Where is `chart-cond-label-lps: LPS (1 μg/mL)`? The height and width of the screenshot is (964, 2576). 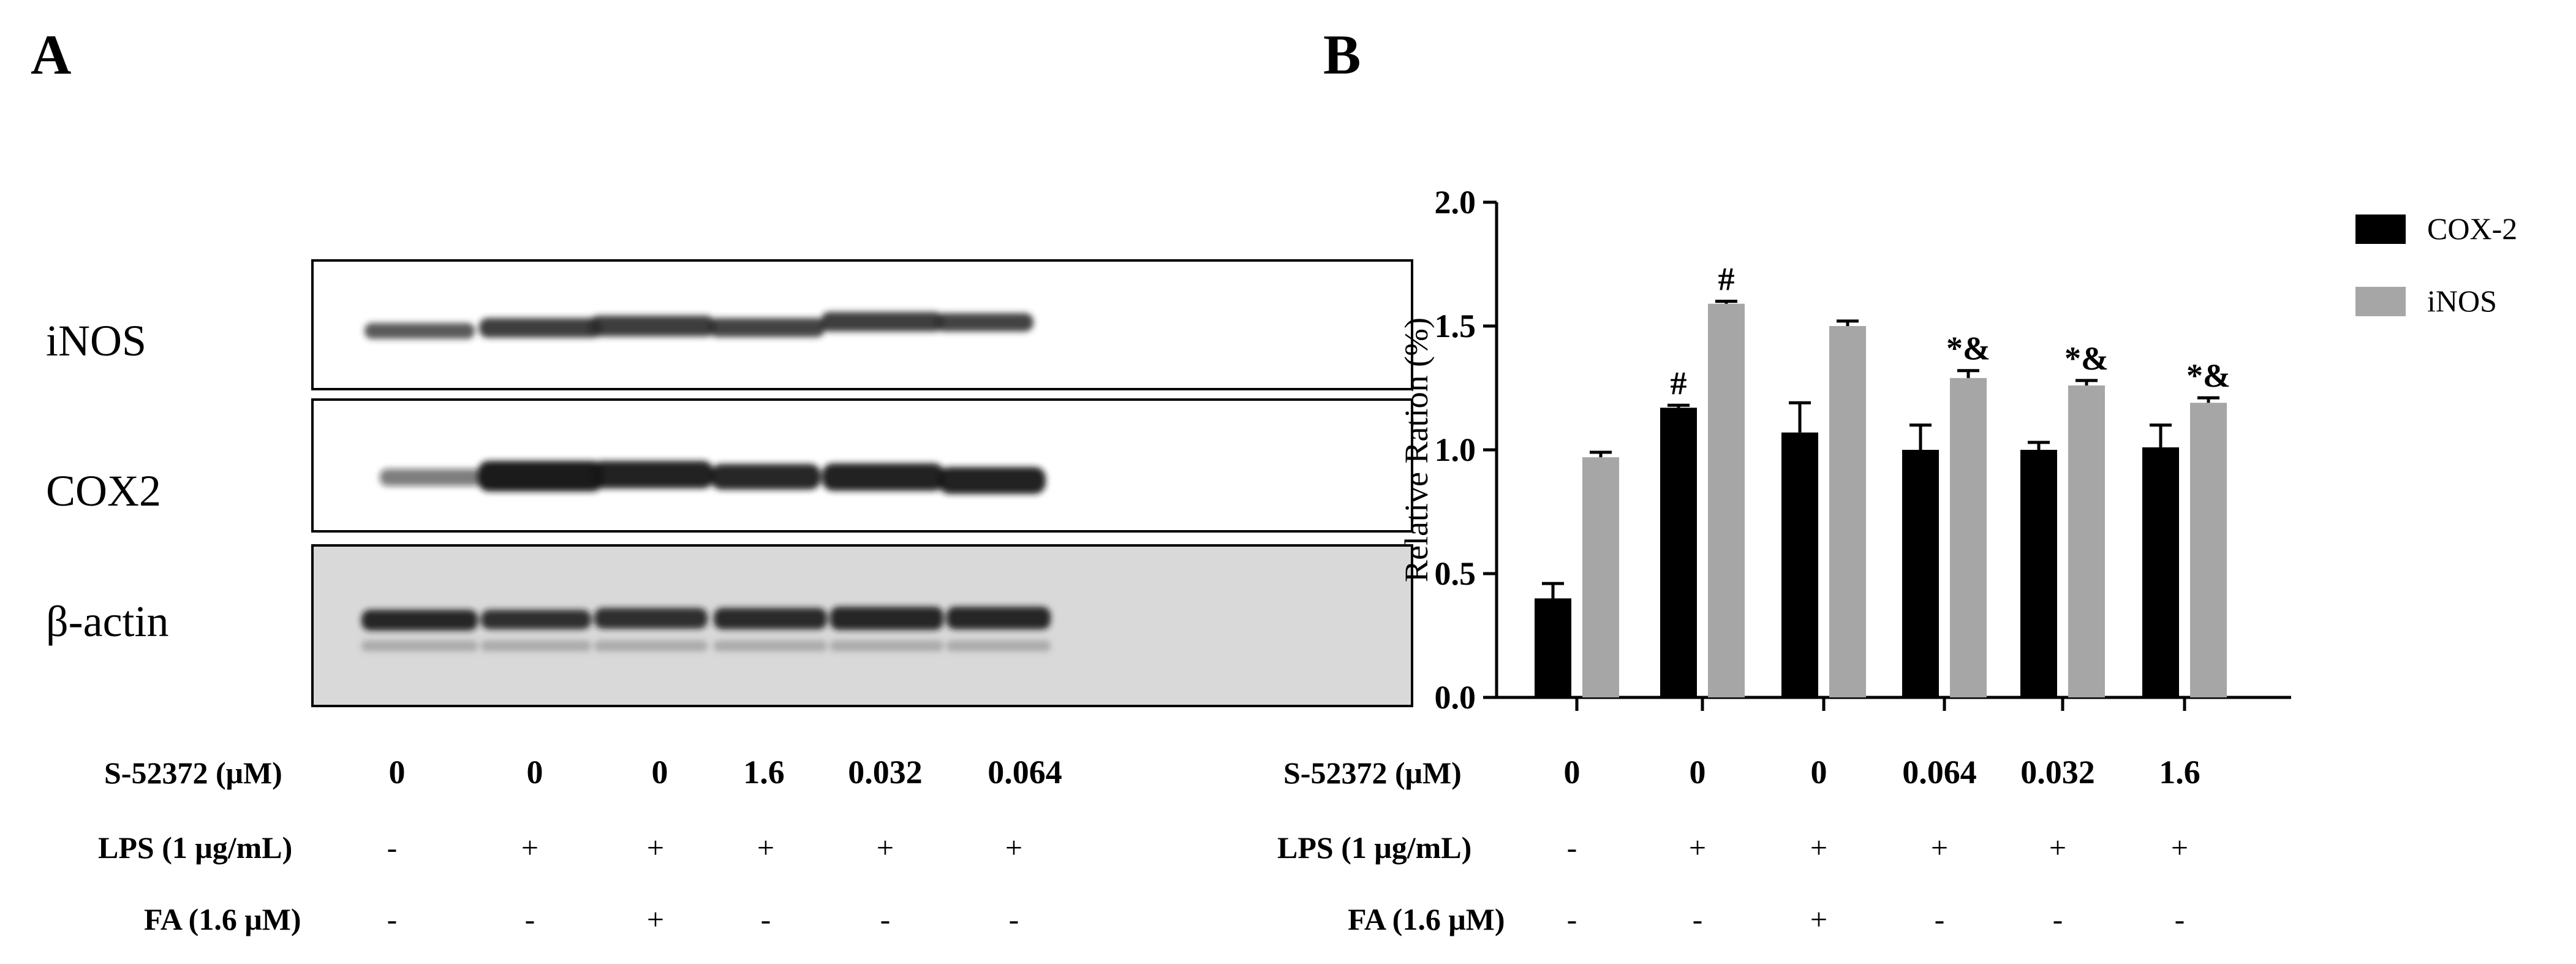
chart-cond-label-lps: LPS (1 μg/mL) is located at coordinates (1374, 847).